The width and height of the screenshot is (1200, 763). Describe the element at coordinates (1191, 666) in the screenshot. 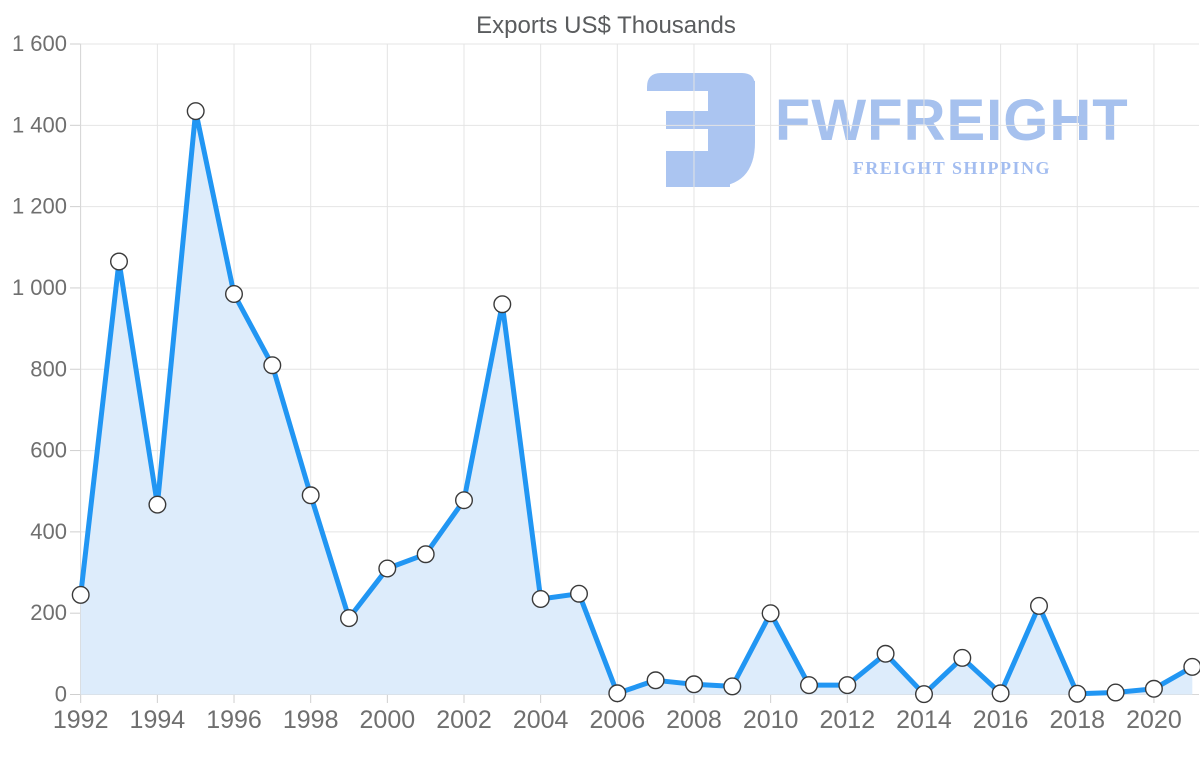

I see `data-point-marker-2021` at that location.